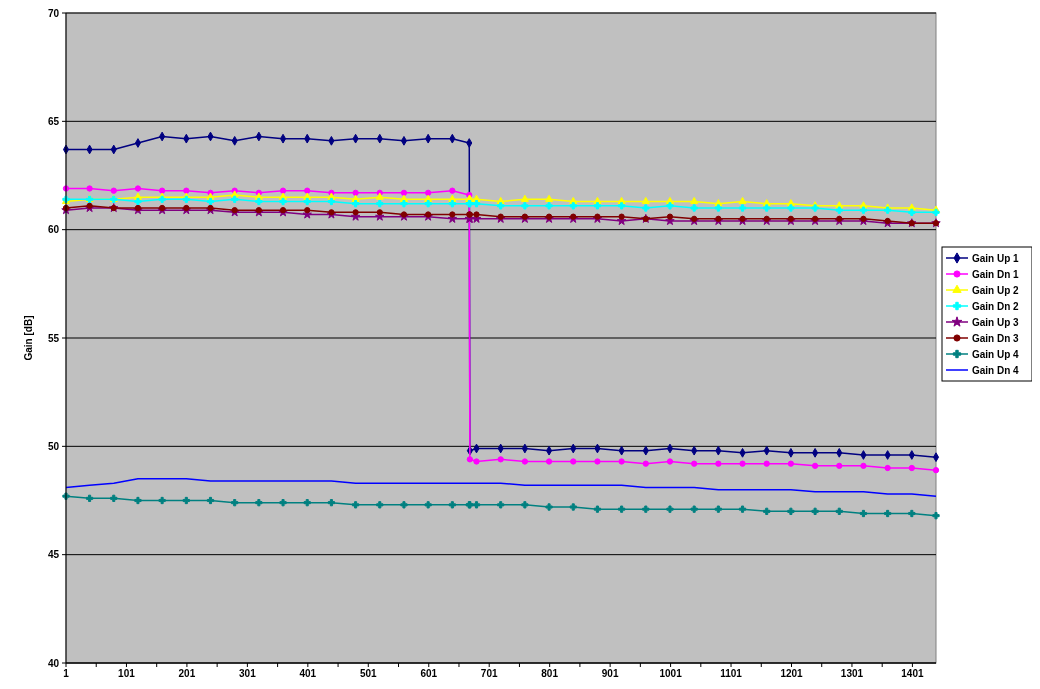  I want to click on x-tick-label: 201, so click(187, 673).